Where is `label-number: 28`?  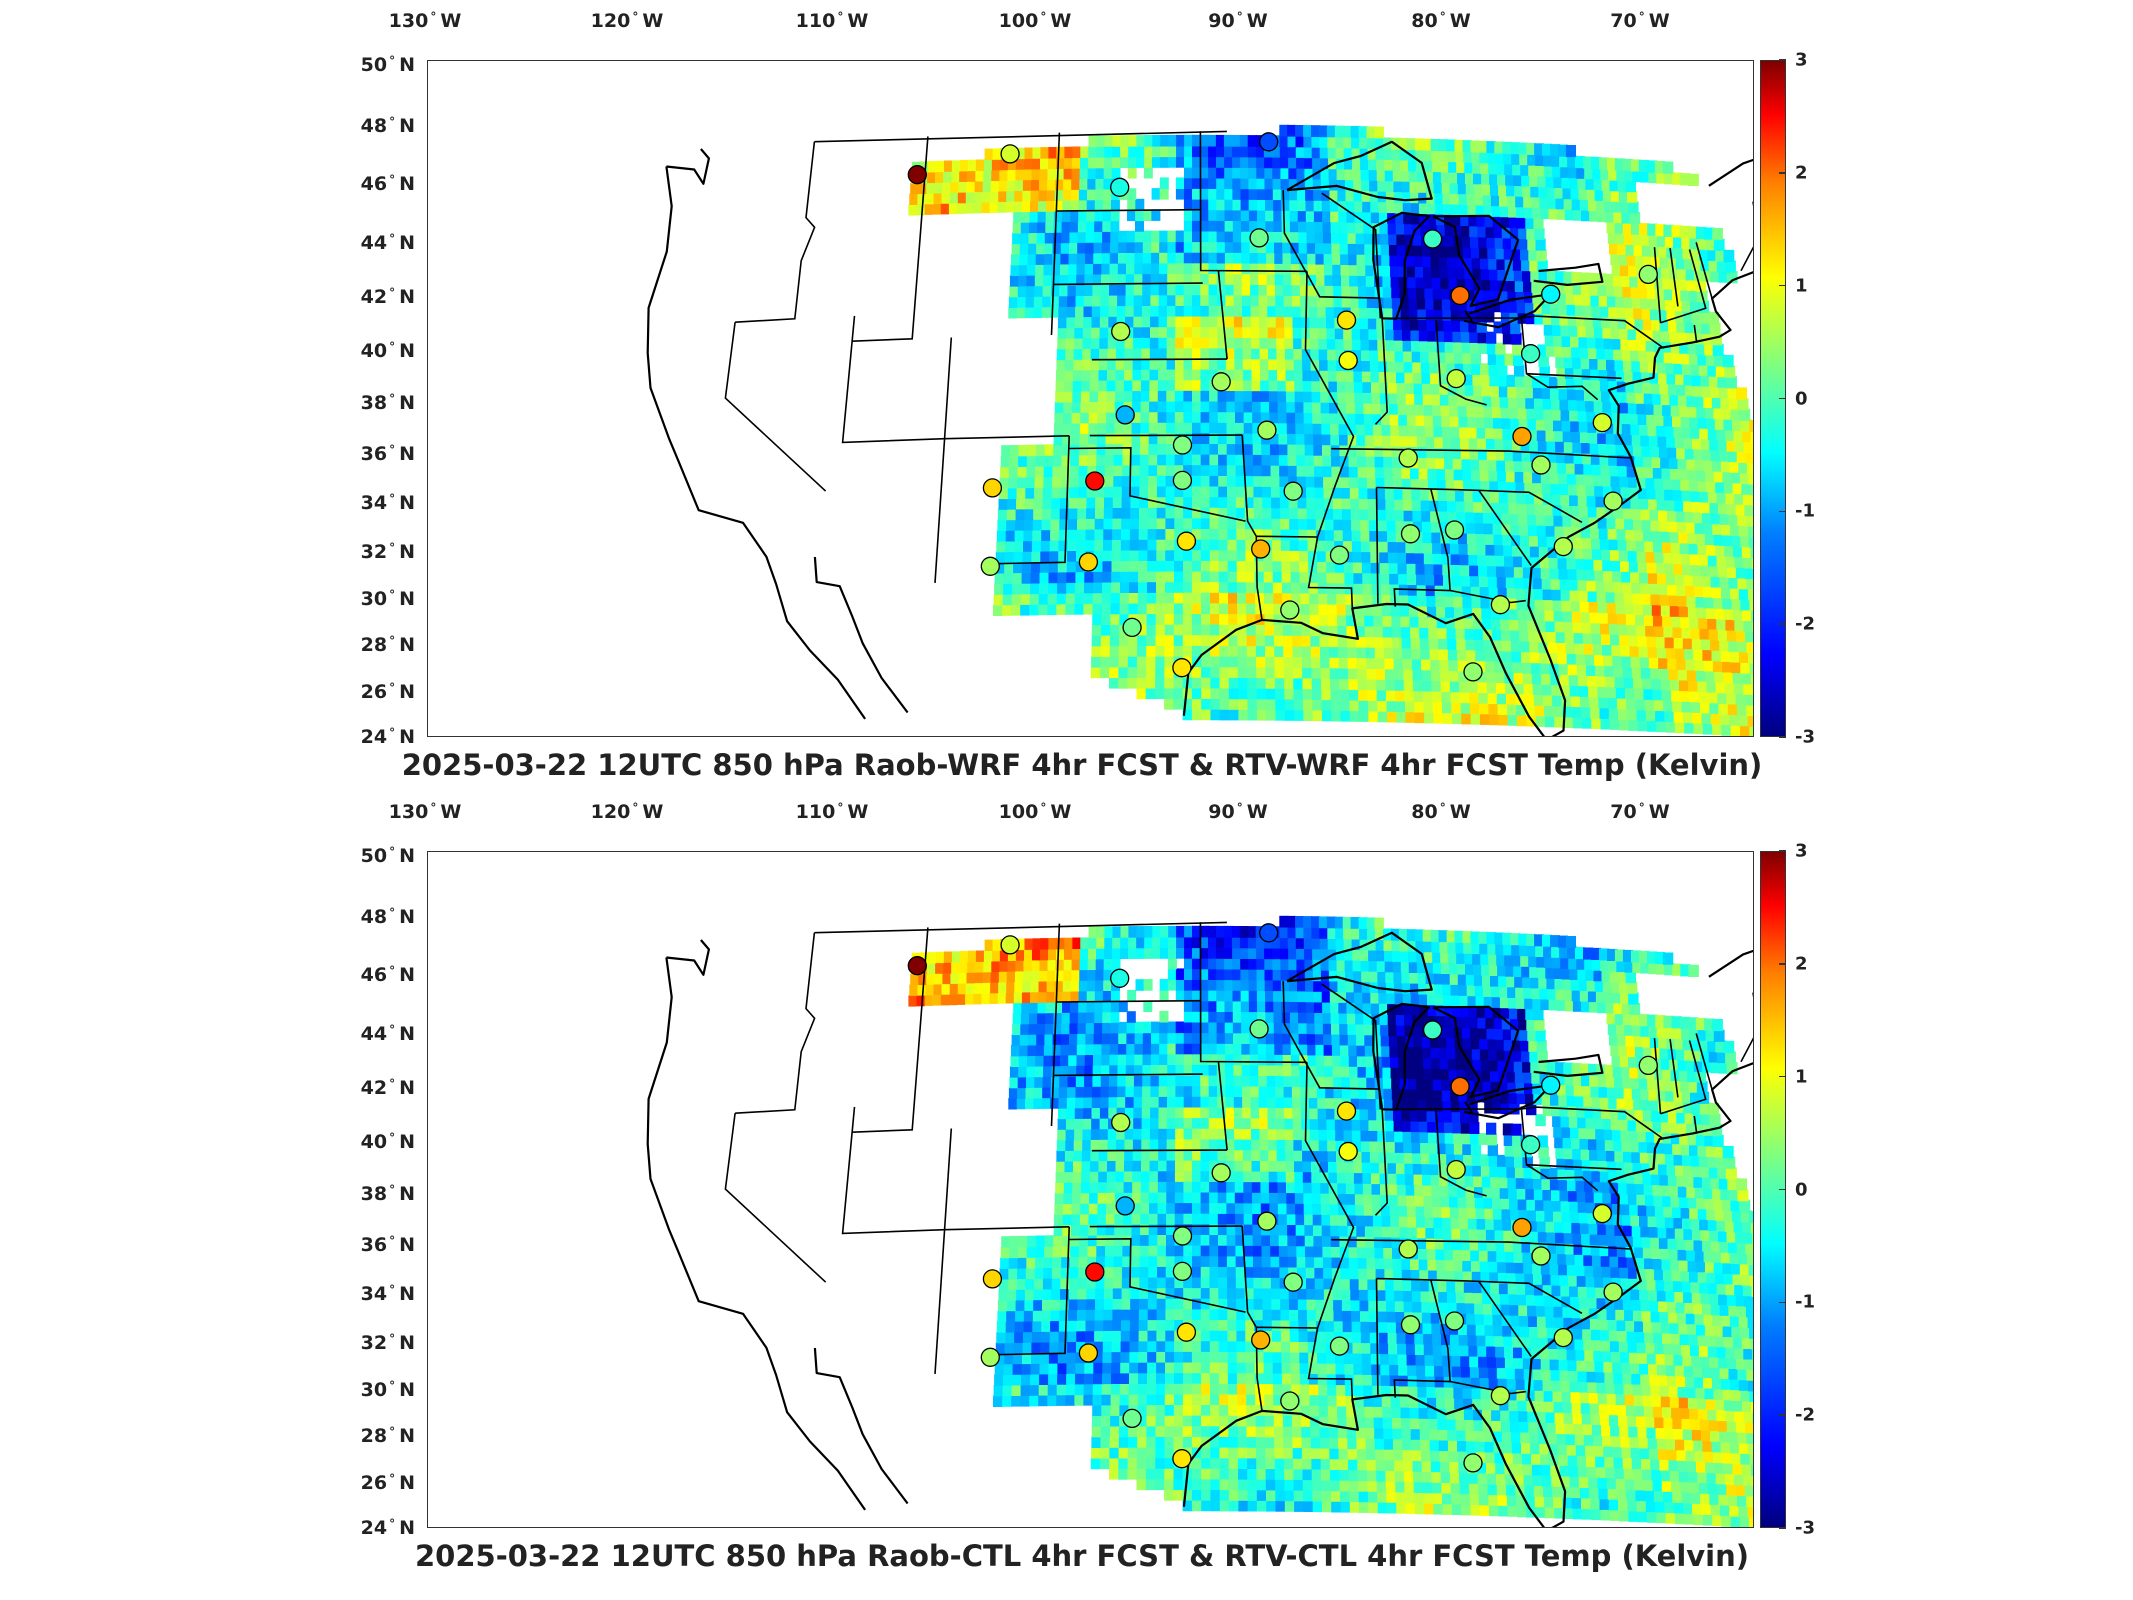 label-number: 28 is located at coordinates (374, 1436).